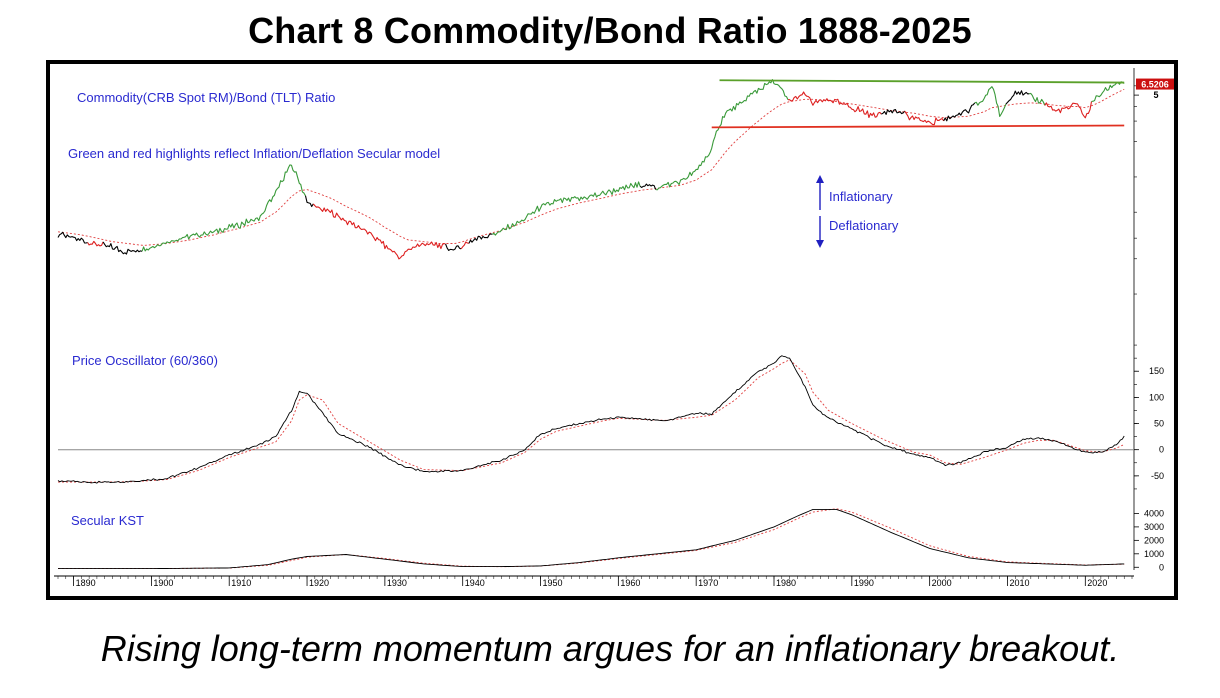 The height and width of the screenshot is (698, 1220). I want to click on kst-panel: 4000 3000 2000 1000 0, so click(611, 540).